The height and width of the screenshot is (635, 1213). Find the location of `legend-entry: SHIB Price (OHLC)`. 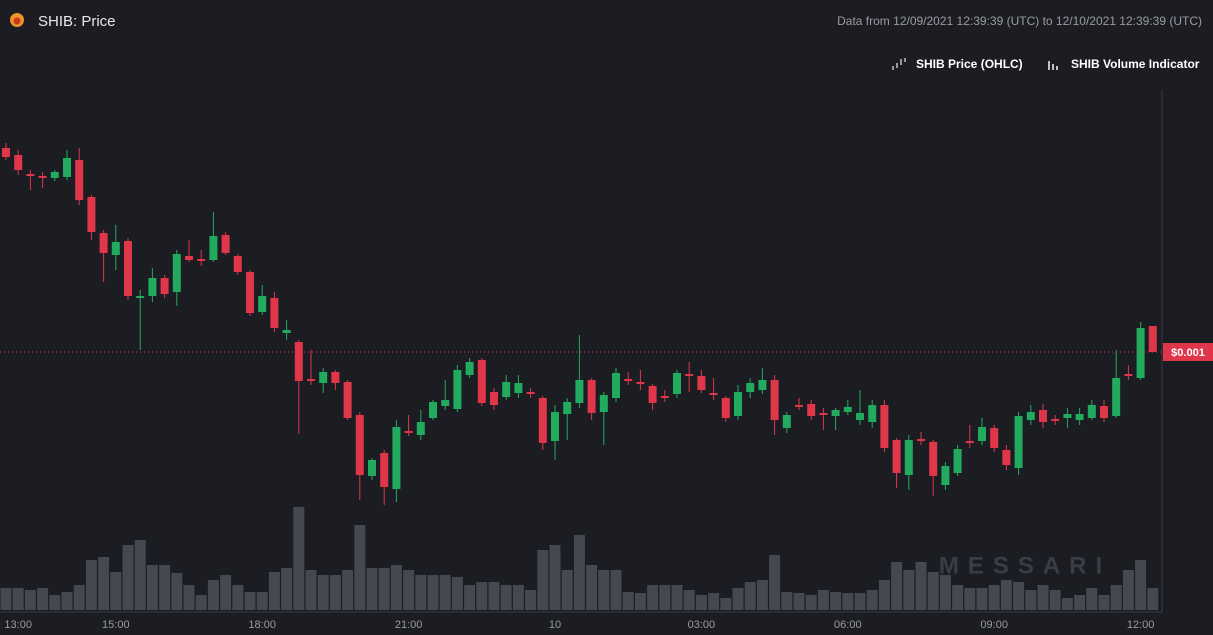

legend-entry: SHIB Price (OHLC) is located at coordinates (969, 64).